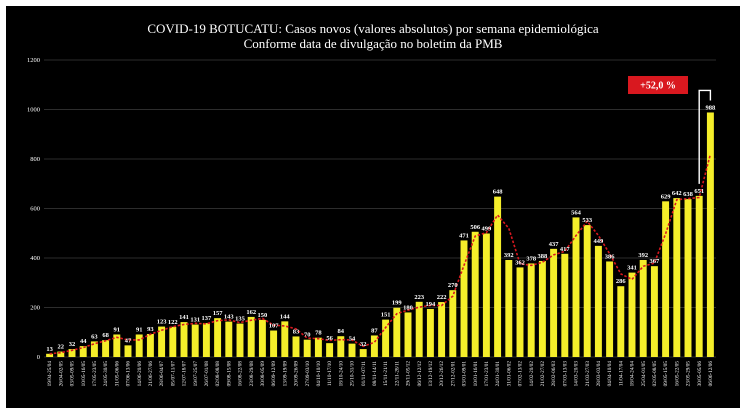  Describe the element at coordinates (95, 374) in the screenshot. I see `x-tick-label: 17/05-23/05` at that location.